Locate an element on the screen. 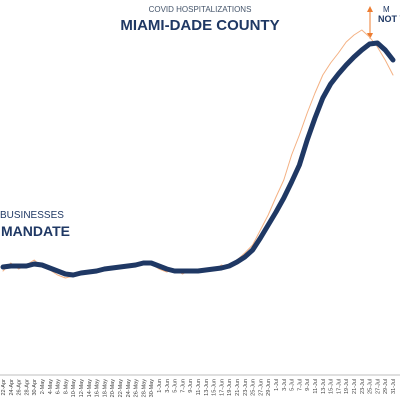  x-tick-label: 3-Jul is located at coordinates (285, 385).